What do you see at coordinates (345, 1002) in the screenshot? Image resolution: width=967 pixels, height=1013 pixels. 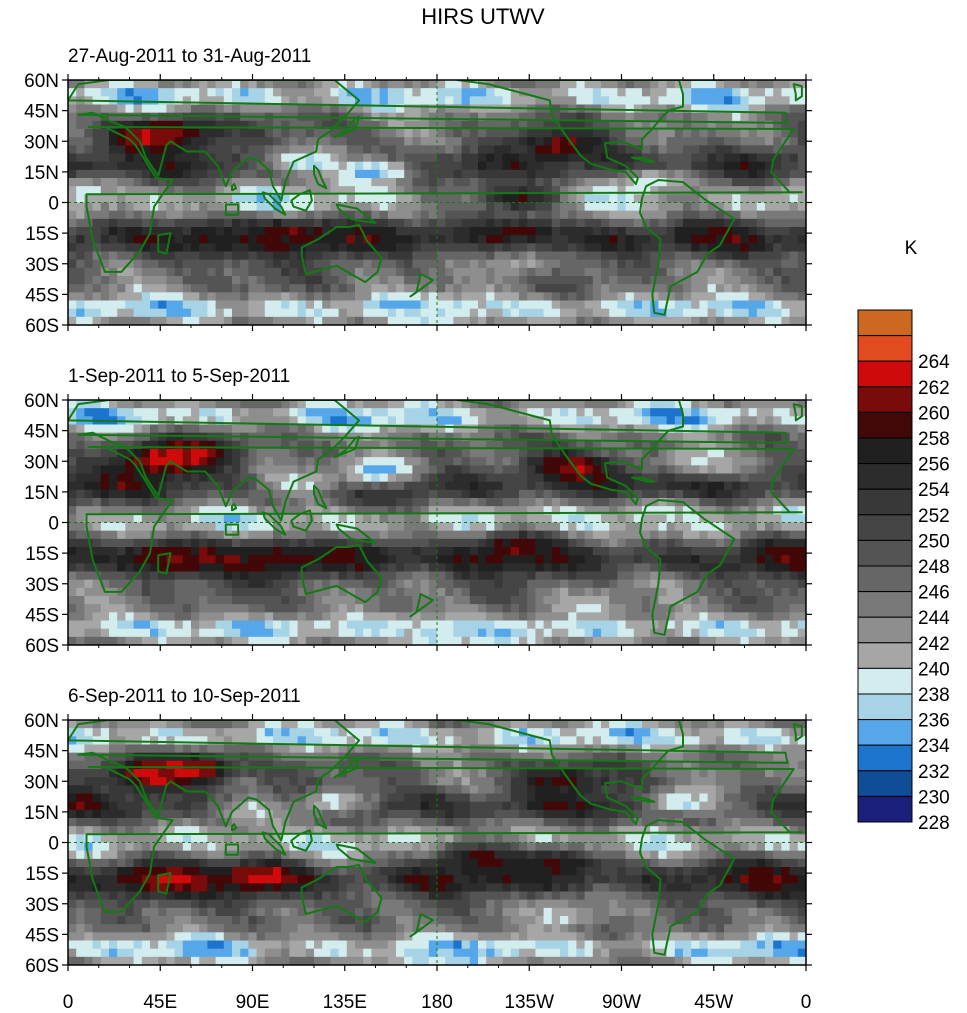 I see `x-tick-label: 135E` at bounding box center [345, 1002].